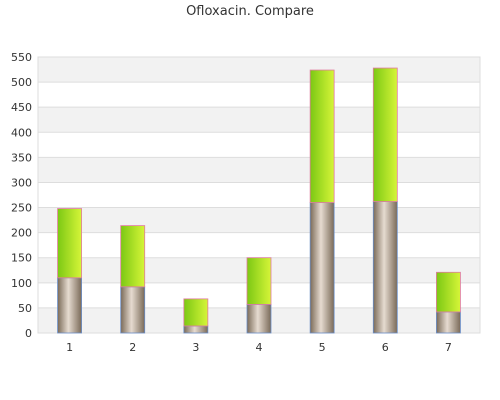  What do you see at coordinates (21, 82) in the screenshot?
I see `y-tick-label: 500` at bounding box center [21, 82].